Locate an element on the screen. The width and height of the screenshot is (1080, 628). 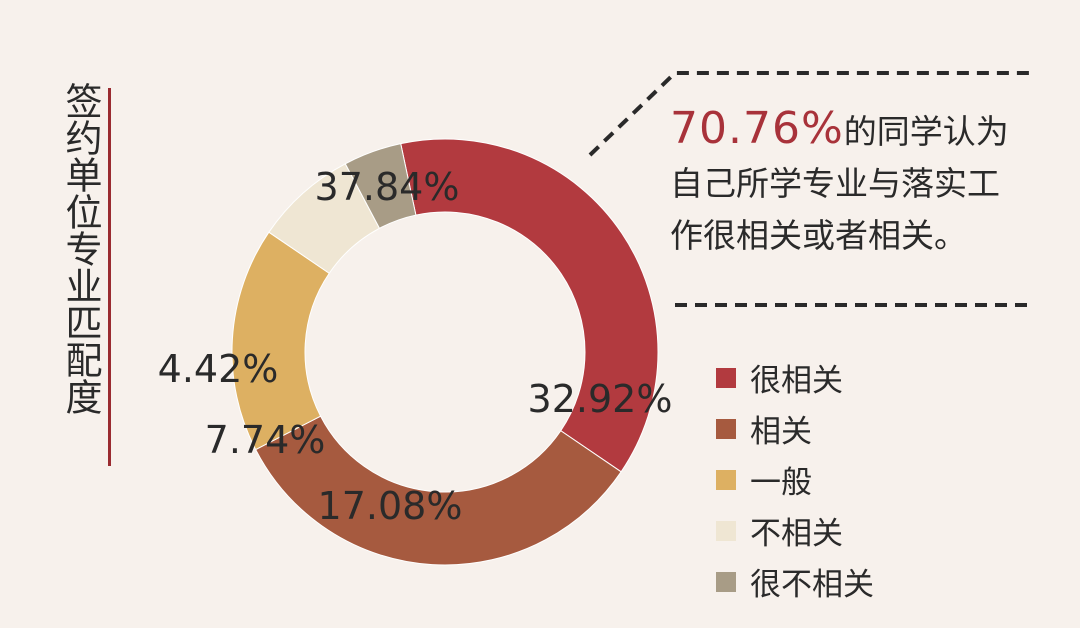
callout-highlight: 70.76% is located at coordinates (757, 128).